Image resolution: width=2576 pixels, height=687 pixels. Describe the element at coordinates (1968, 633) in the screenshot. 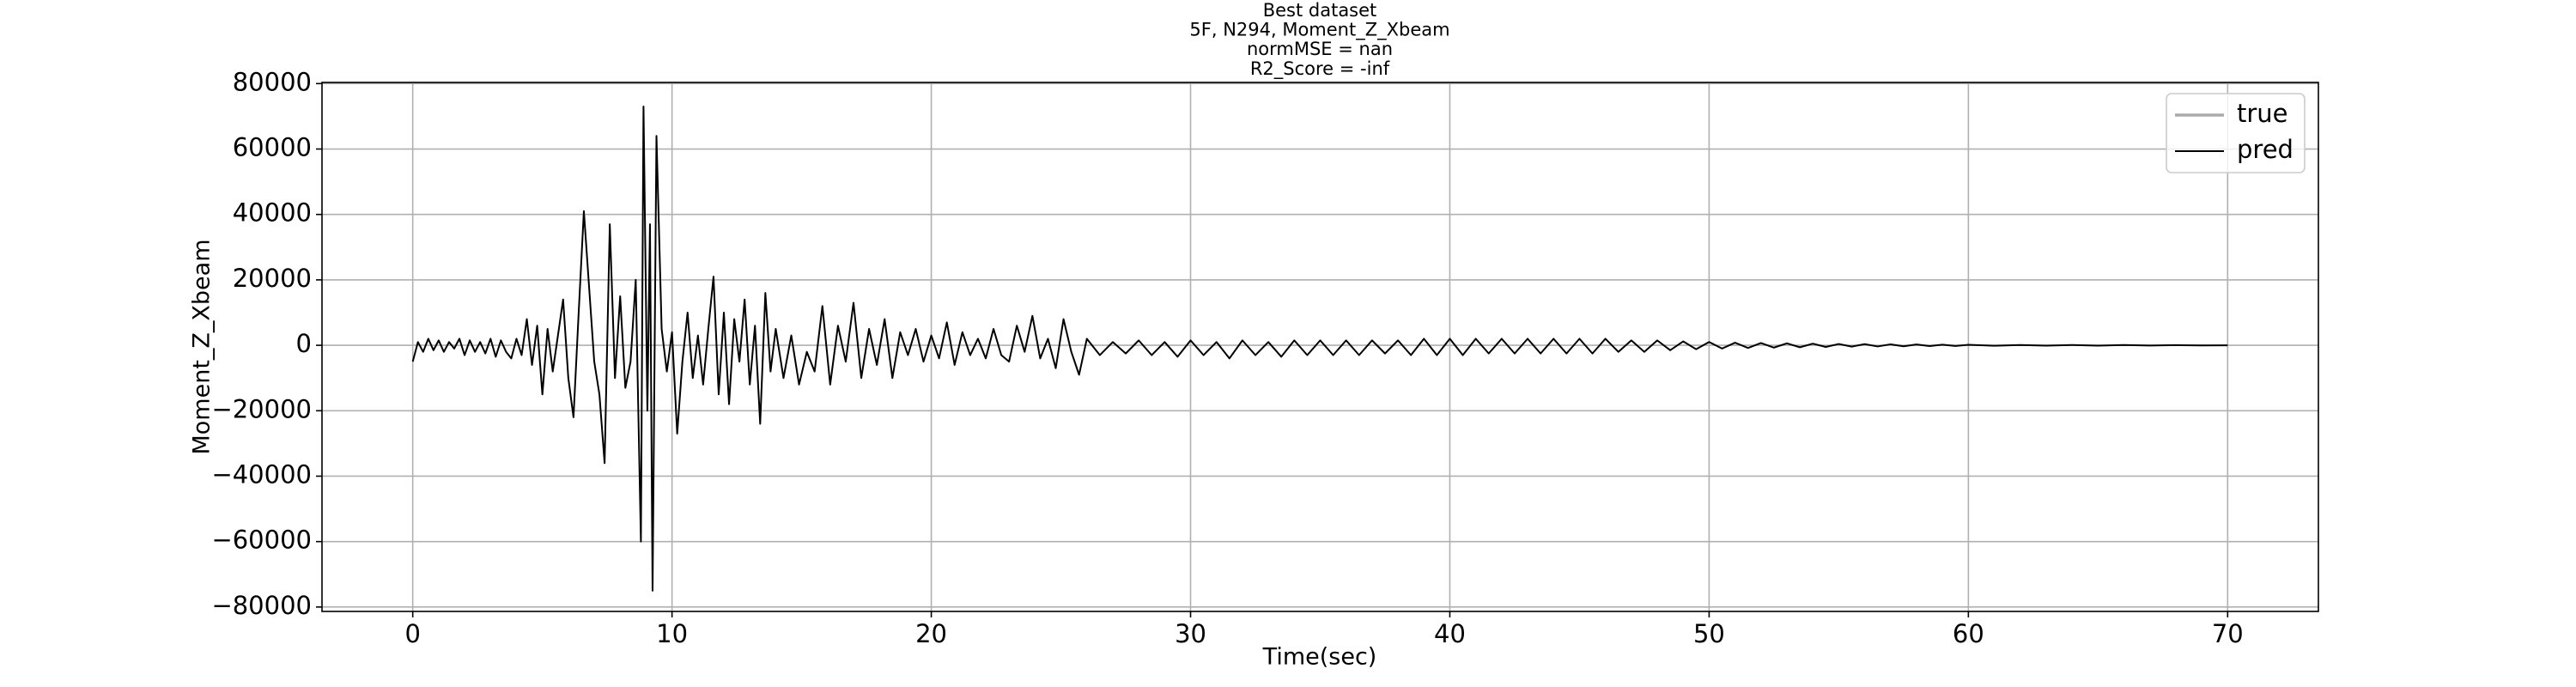

I see `x-tick-label: 60` at that location.